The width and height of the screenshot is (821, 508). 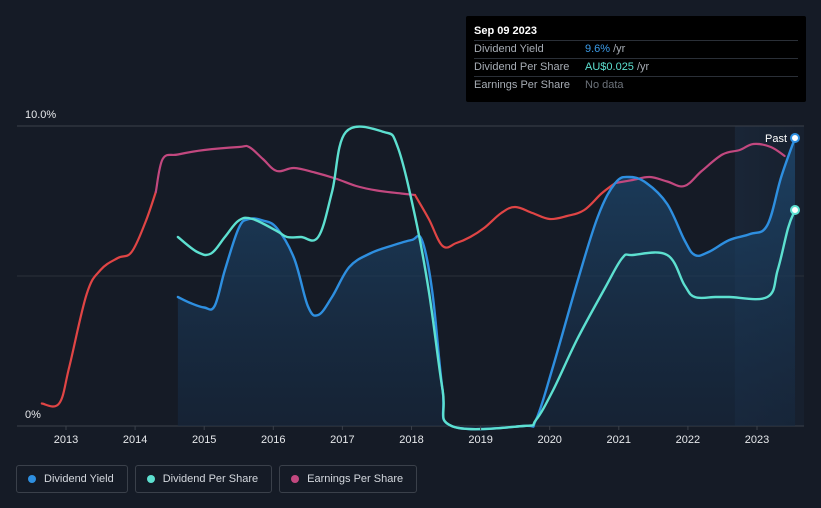 What do you see at coordinates (688, 440) in the screenshot?
I see `x-tick-label: 2022` at bounding box center [688, 440].